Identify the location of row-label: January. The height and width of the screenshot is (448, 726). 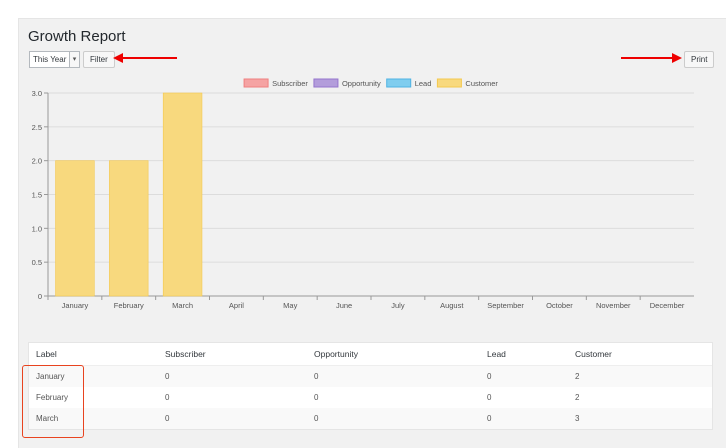
(50, 376).